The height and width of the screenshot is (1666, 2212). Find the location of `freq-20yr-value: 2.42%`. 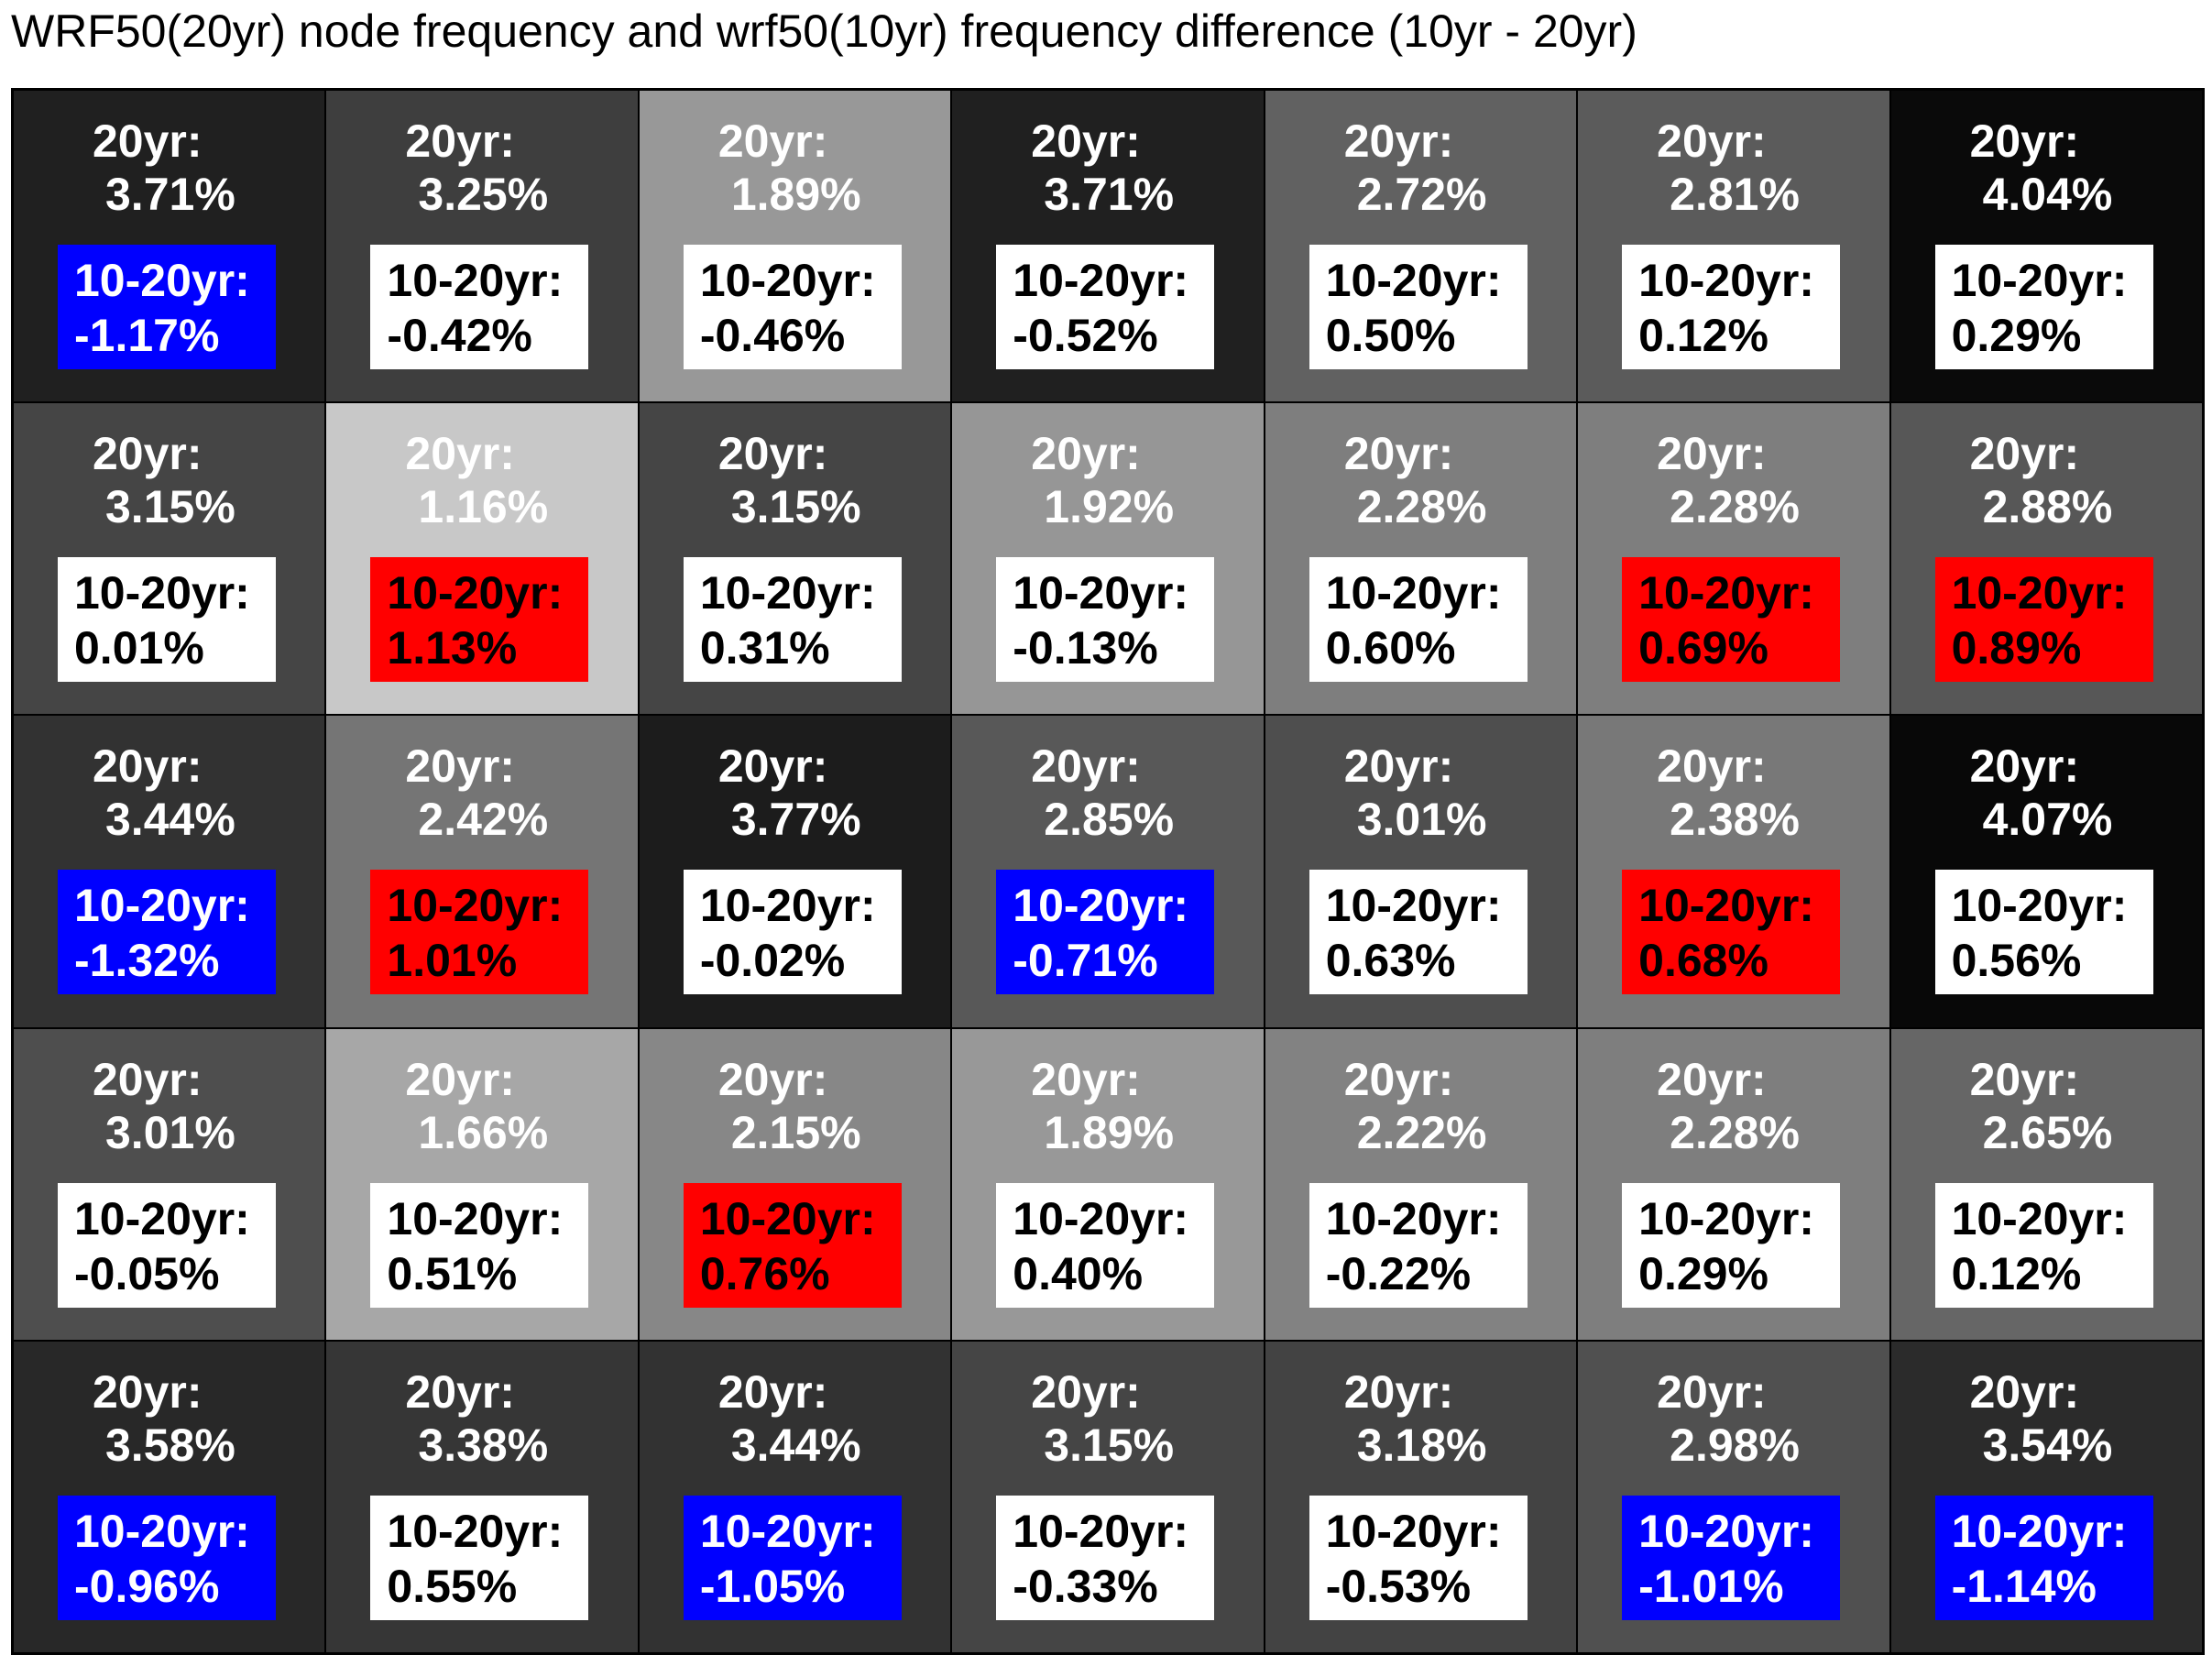

freq-20yr-value: 2.42% is located at coordinates (483, 820).